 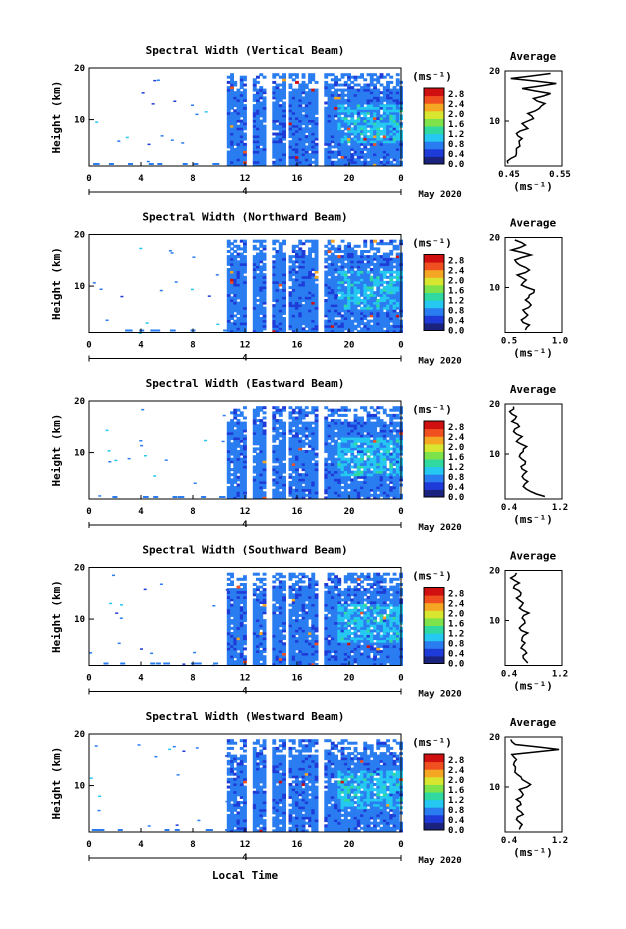 I want to click on colorbar-tick-label: 1.2, so click(x=456, y=135).